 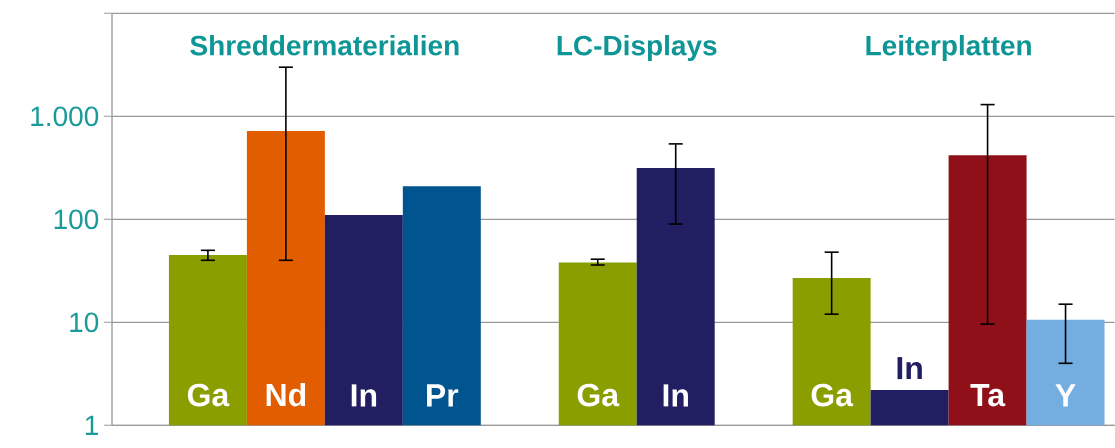 What do you see at coordinates (443, 395) in the screenshot?
I see `x-tick-label: Pr` at bounding box center [443, 395].